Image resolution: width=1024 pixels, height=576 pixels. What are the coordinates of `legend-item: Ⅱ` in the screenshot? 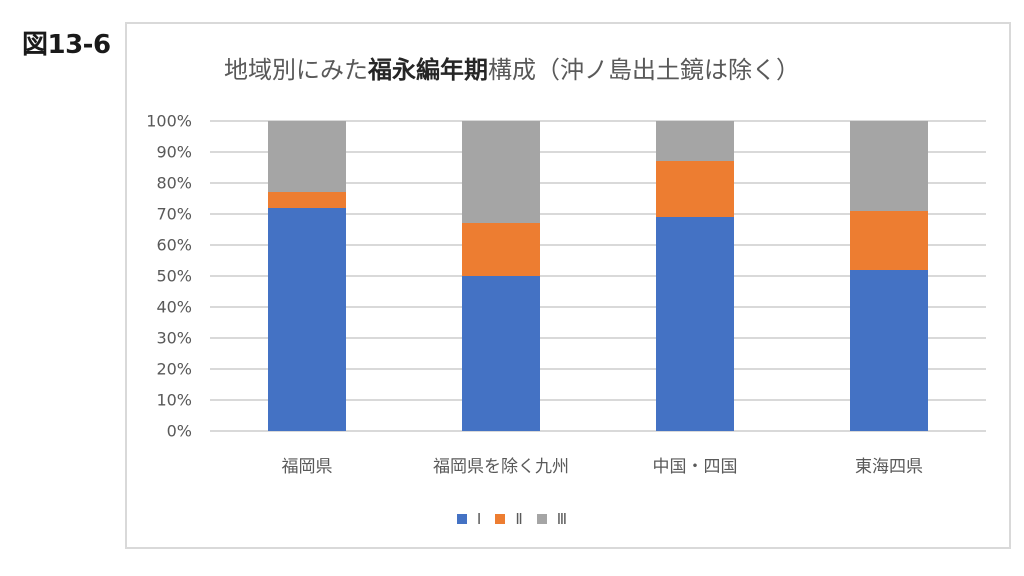 It's located at (509, 519).